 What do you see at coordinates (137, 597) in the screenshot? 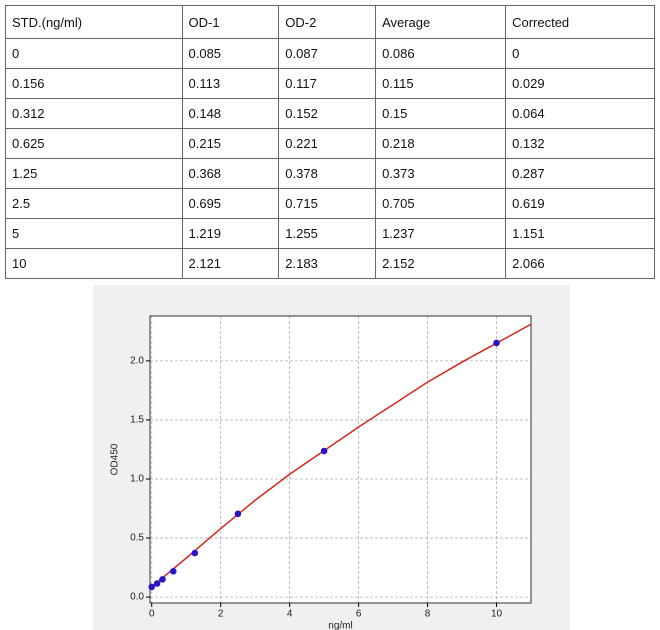
I see `y-tick-label: 0.0` at bounding box center [137, 597].